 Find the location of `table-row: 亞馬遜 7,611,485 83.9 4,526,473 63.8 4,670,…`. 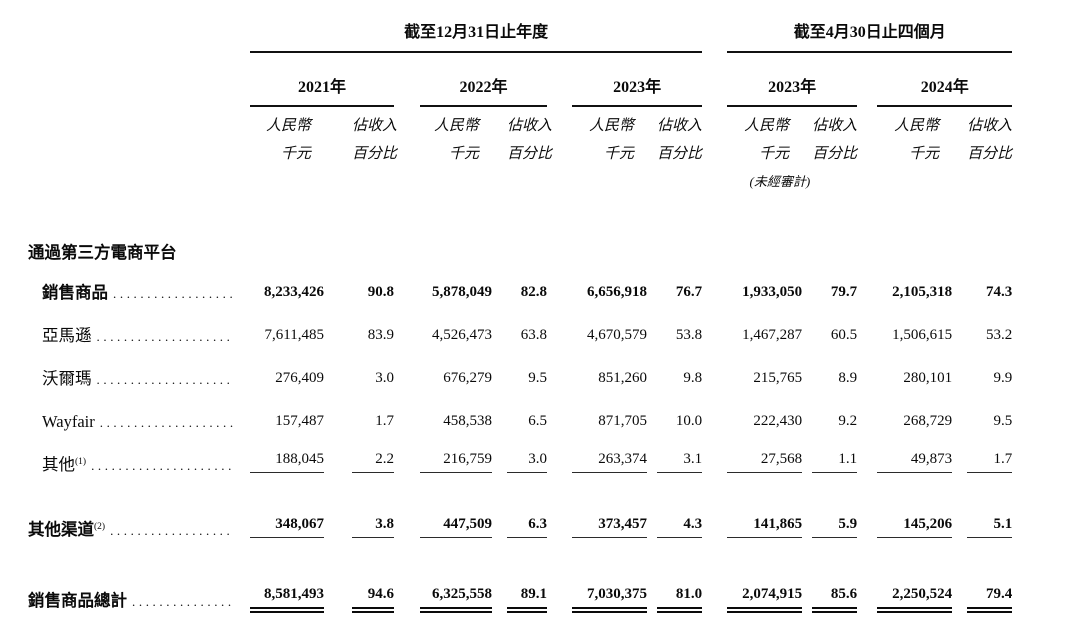

table-row: 亞馬遜 7,611,485 83.9 4,526,473 63.8 4,670,… is located at coordinates (520, 330).